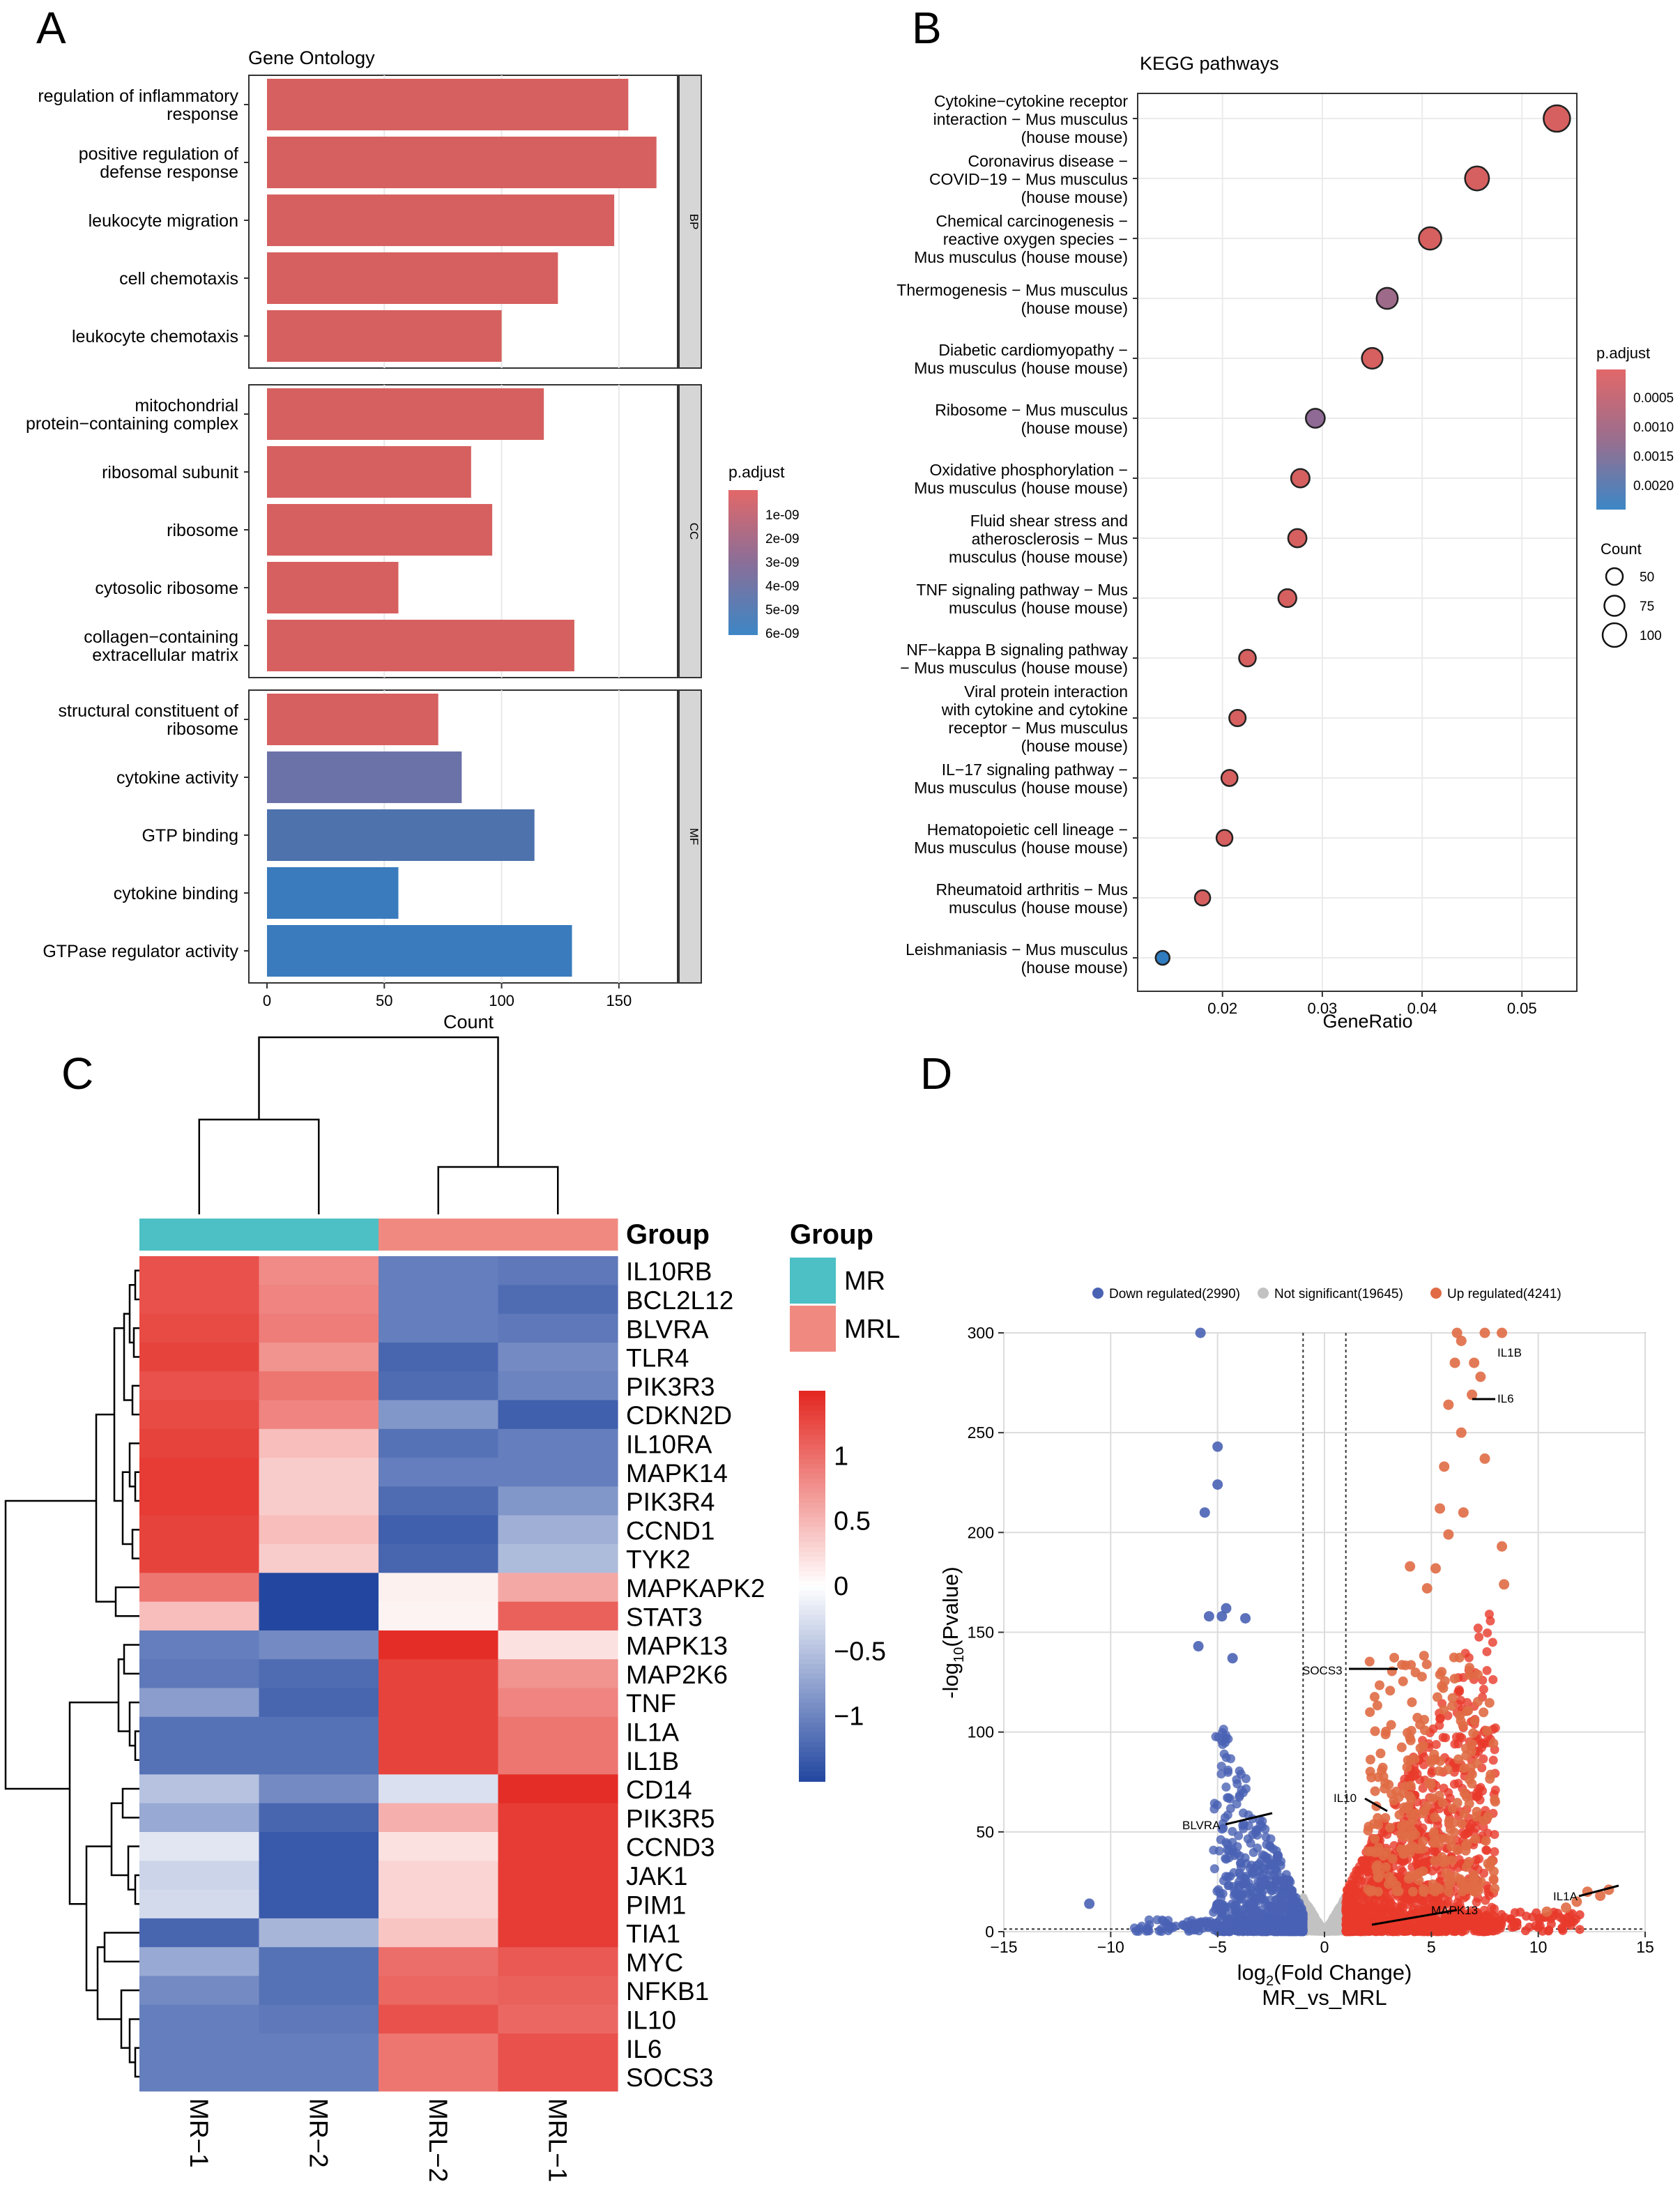  Describe the element at coordinates (177, 778) in the screenshot. I see `go-term-label: cytokine activity` at that location.